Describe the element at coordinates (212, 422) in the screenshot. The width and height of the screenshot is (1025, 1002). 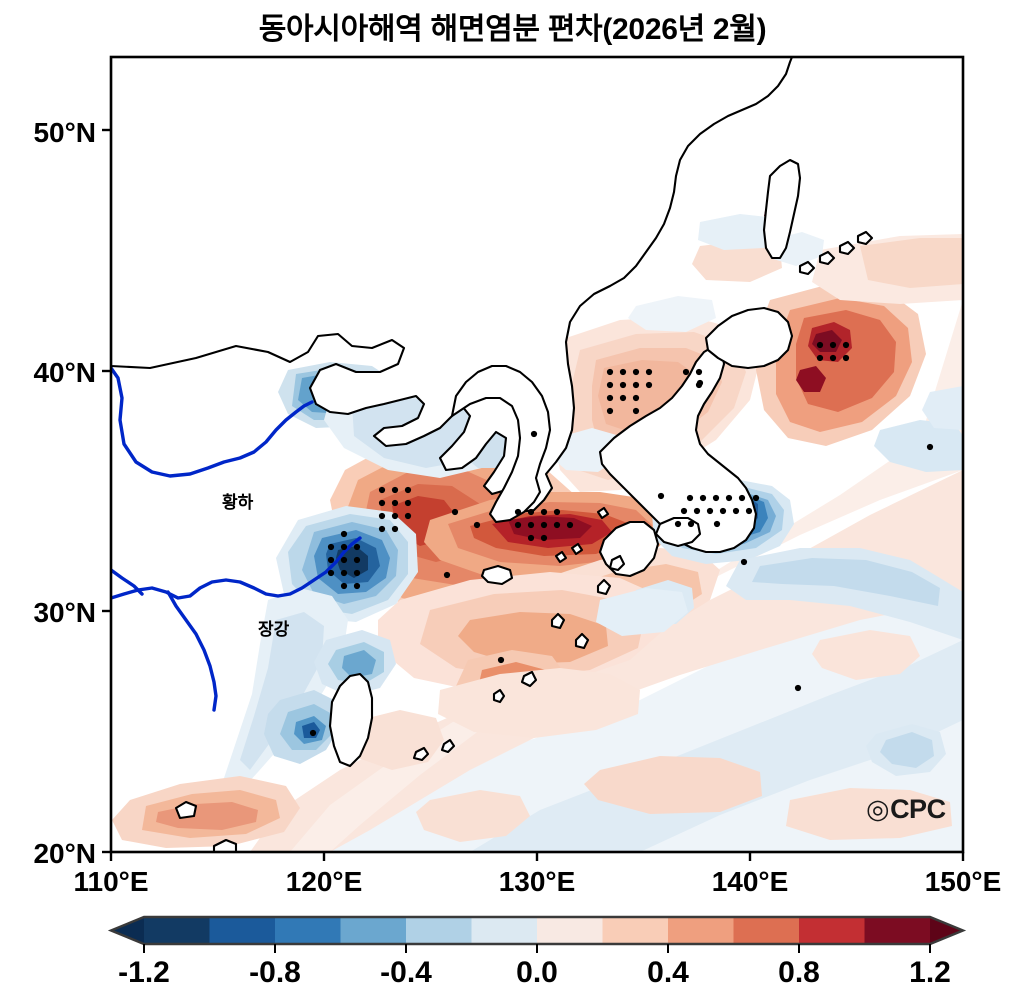
I see `river-huanghe` at that location.